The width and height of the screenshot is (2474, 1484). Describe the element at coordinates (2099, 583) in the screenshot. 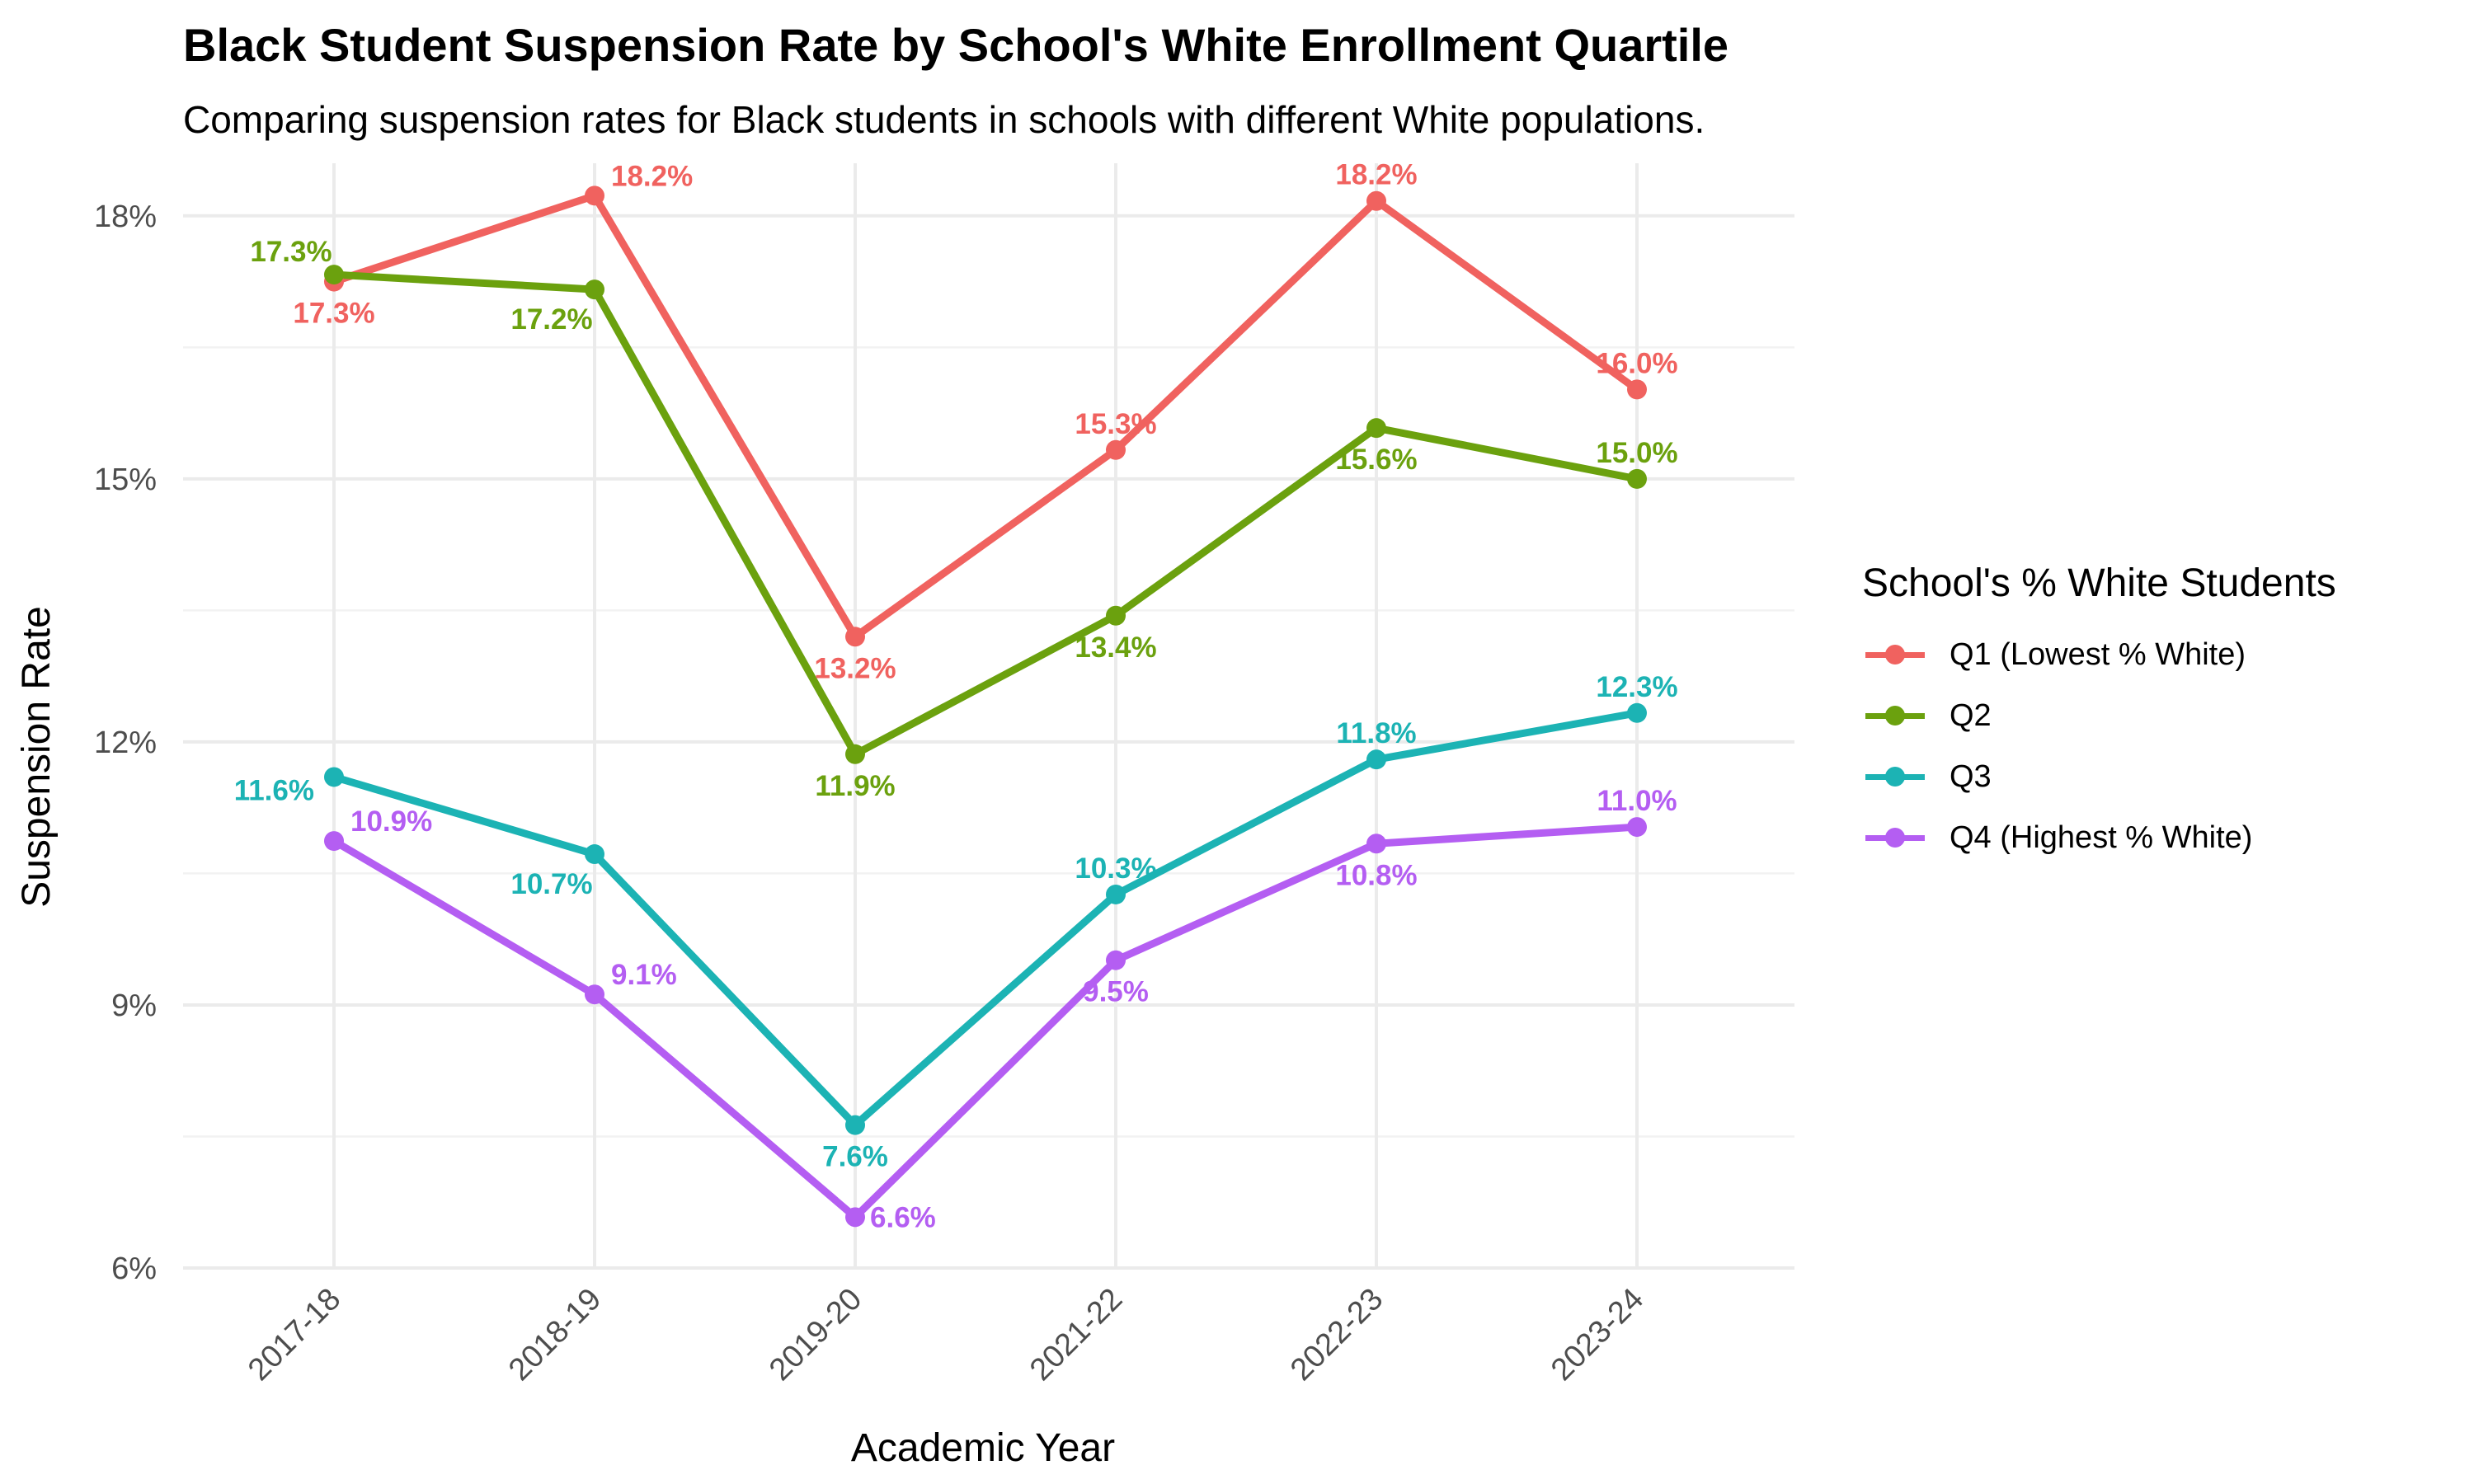

I see `legend-title: School's % White Students` at that location.